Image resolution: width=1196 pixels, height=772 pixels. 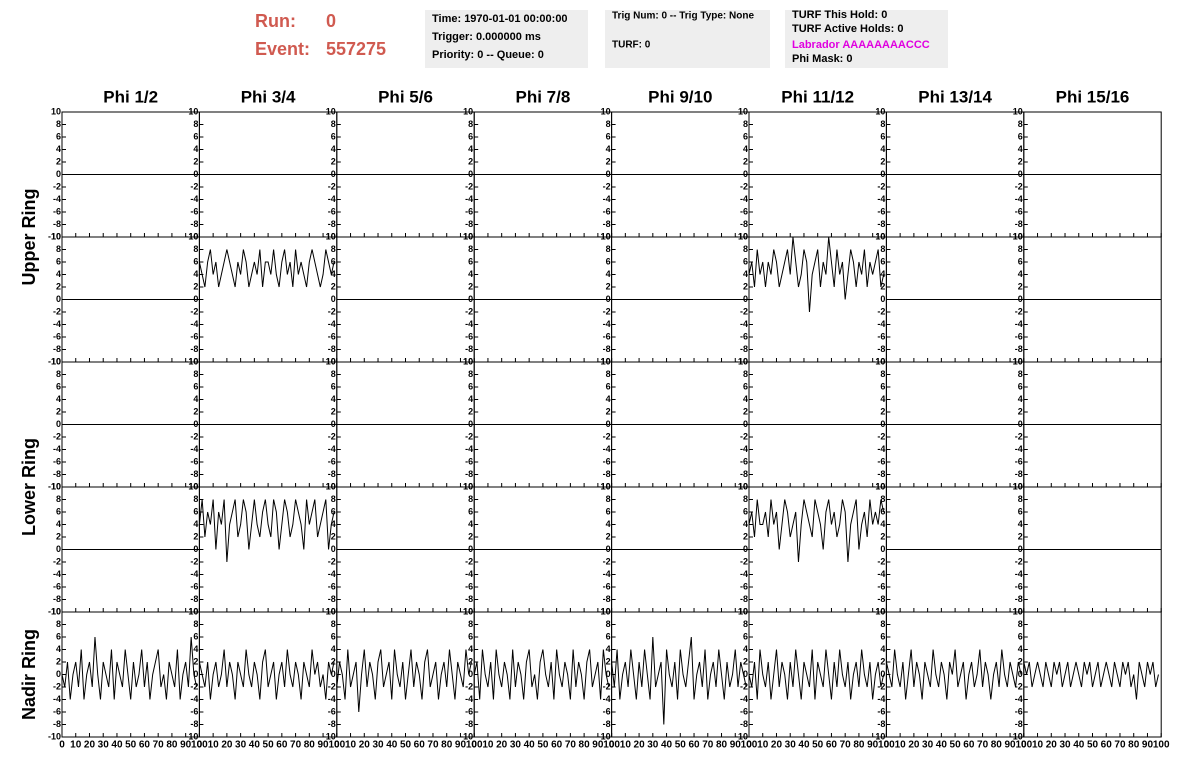 What do you see at coordinates (817, 96) in the screenshot?
I see `column-title: Phi 11/12` at bounding box center [817, 96].